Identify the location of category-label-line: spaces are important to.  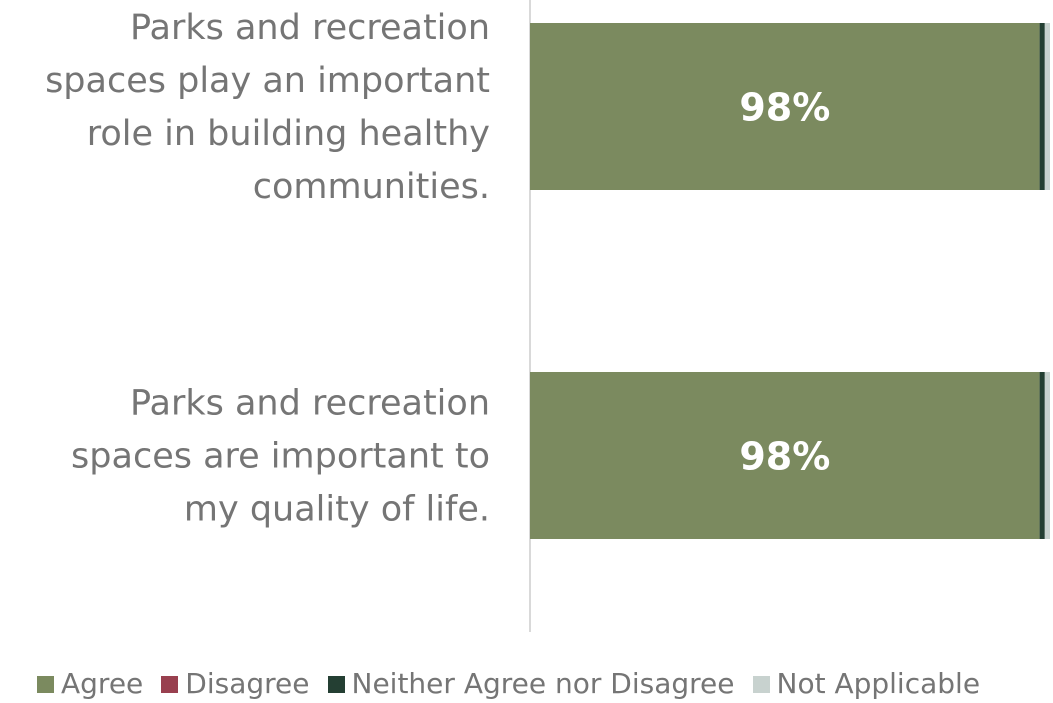
(280, 457).